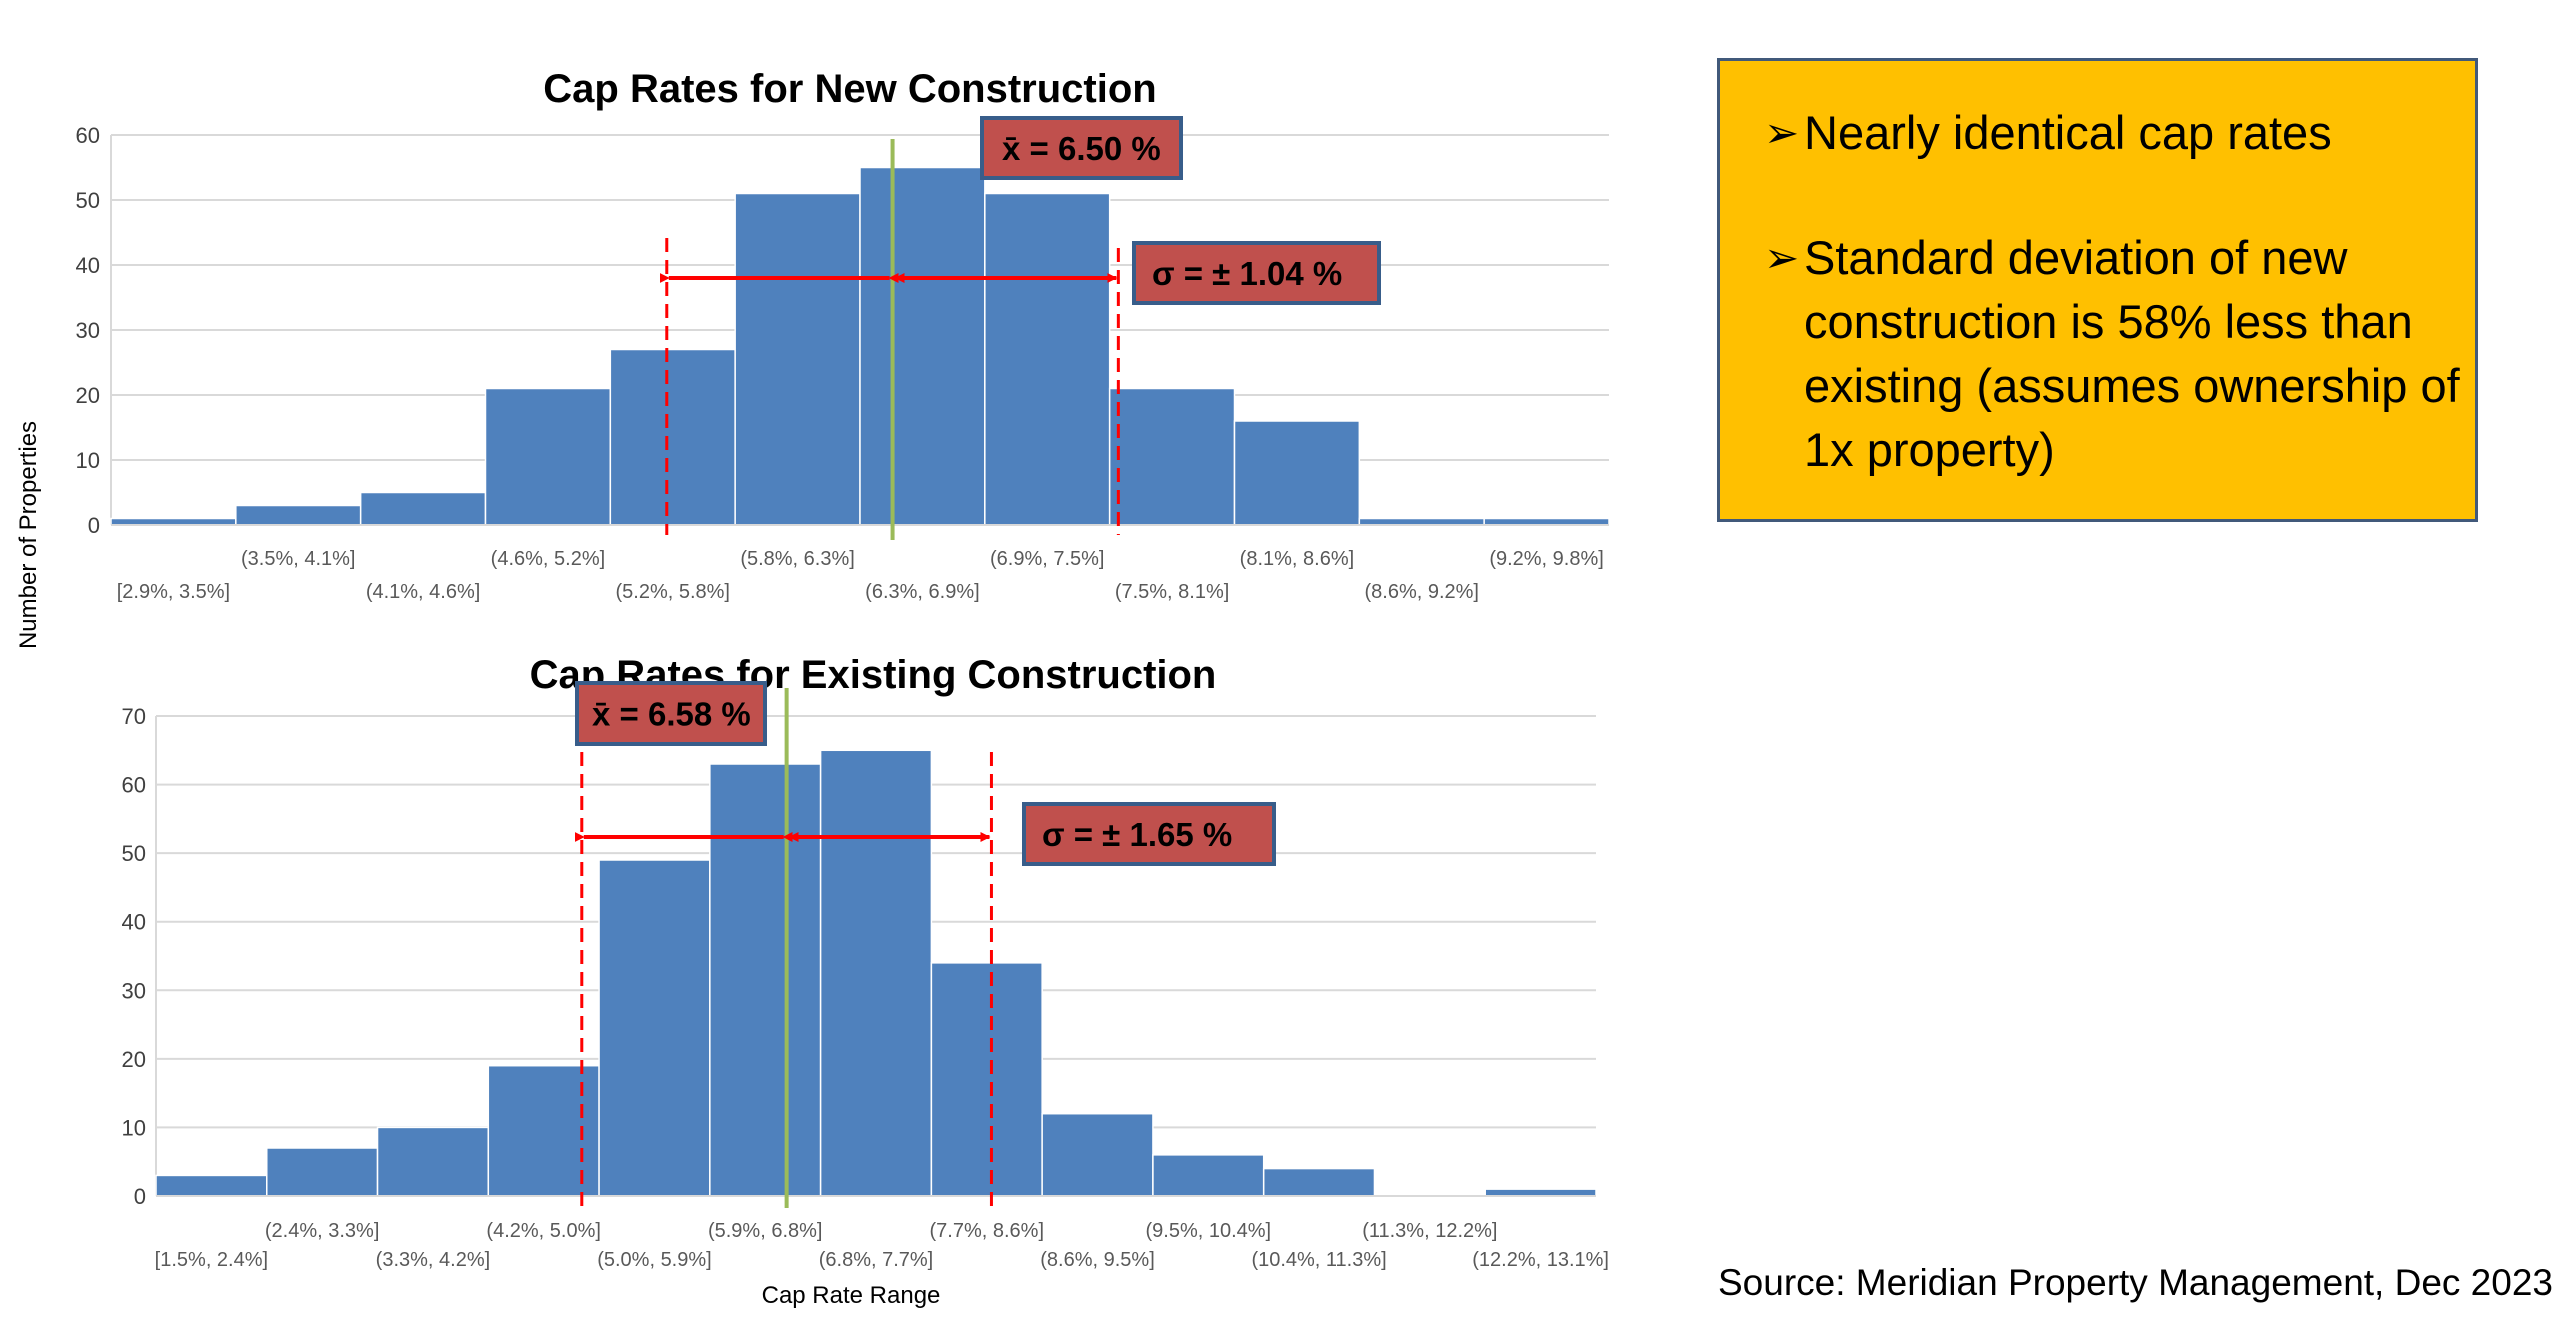 This screenshot has height=1333, width=2560. Describe the element at coordinates (1097, 1260) in the screenshot. I see `x-tick-label: (8.6%, 9.5%]` at that location.